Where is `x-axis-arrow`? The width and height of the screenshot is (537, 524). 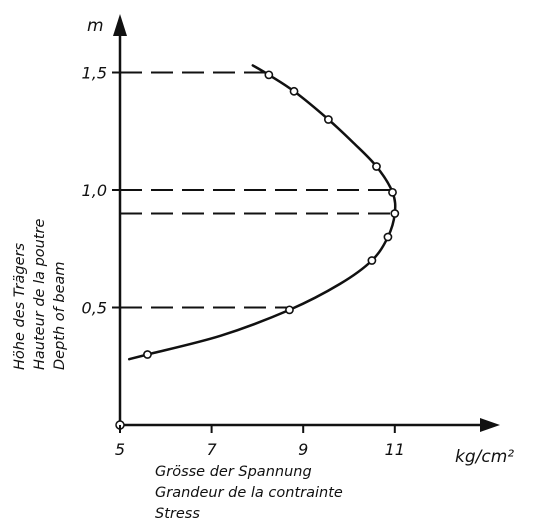 x-axis-arrow is located at coordinates (490, 425).